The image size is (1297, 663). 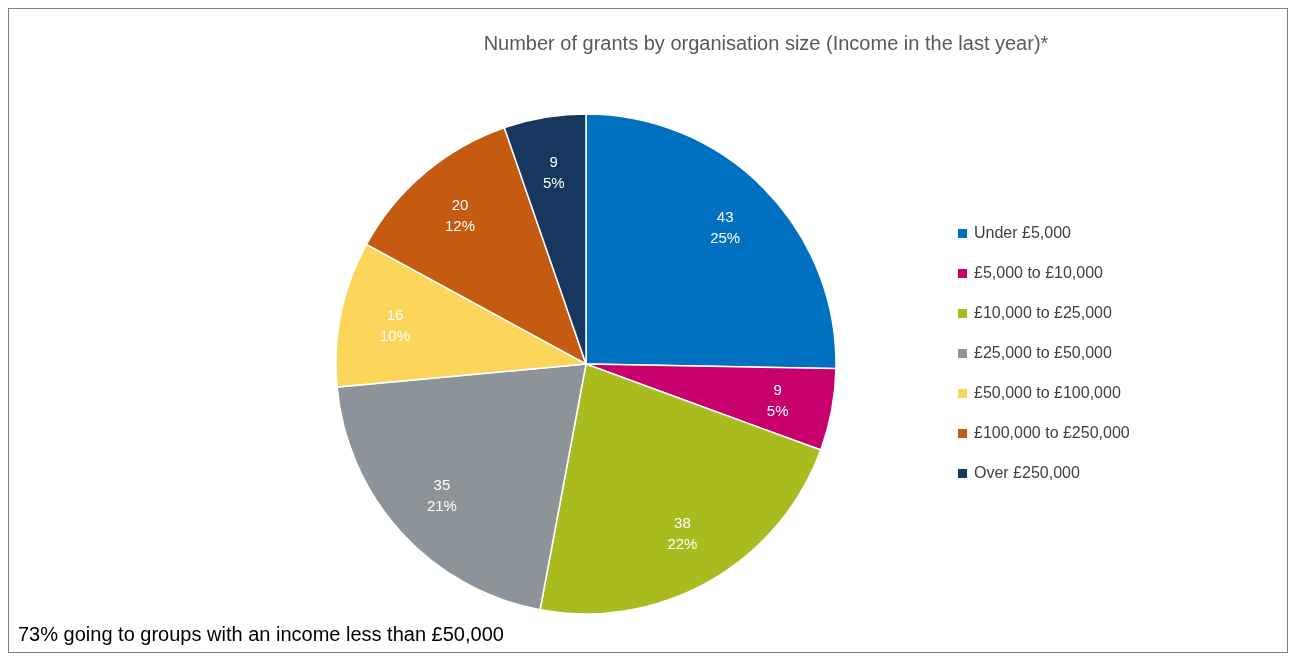 What do you see at coordinates (682, 533) in the screenshot?
I see `data-label: 38 22%` at bounding box center [682, 533].